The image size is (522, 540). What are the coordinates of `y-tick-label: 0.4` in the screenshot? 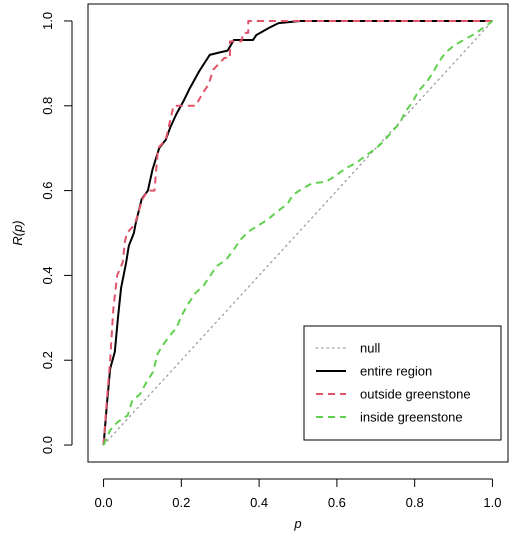 It's located at (47, 275).